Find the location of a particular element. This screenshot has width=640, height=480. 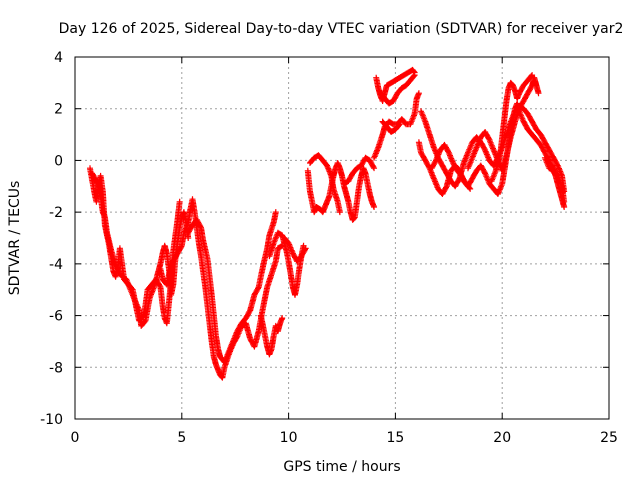

x-tick-label: 25 is located at coordinates (609, 438).